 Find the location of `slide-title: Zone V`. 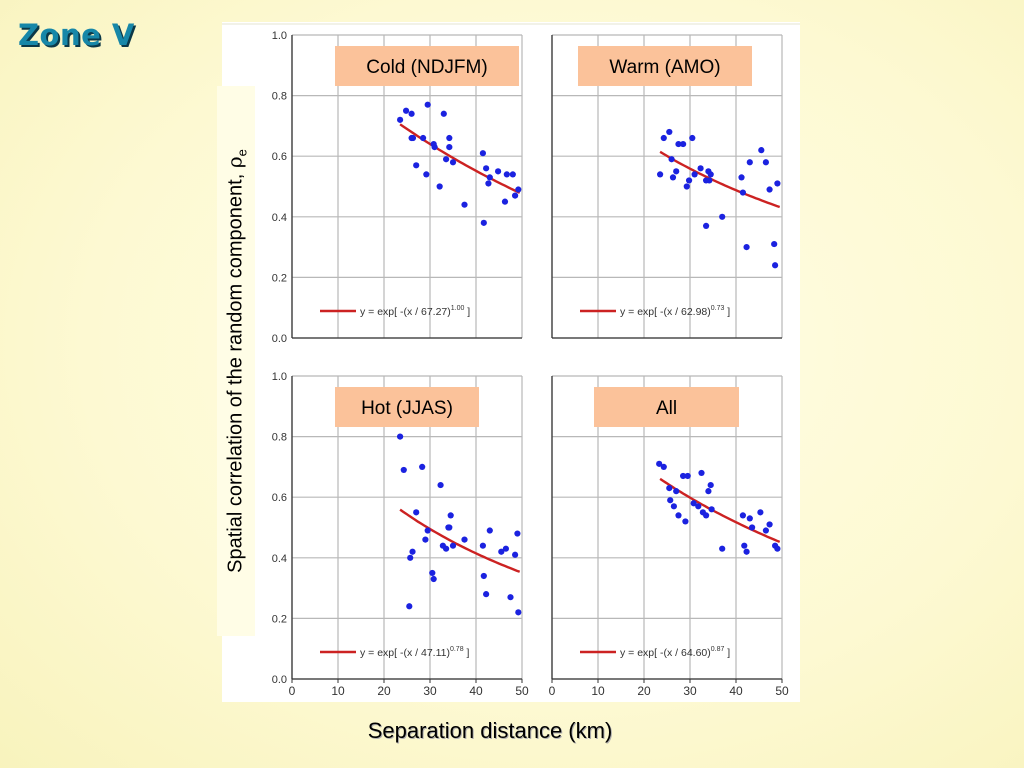

slide-title: Zone V is located at coordinates (76, 35).